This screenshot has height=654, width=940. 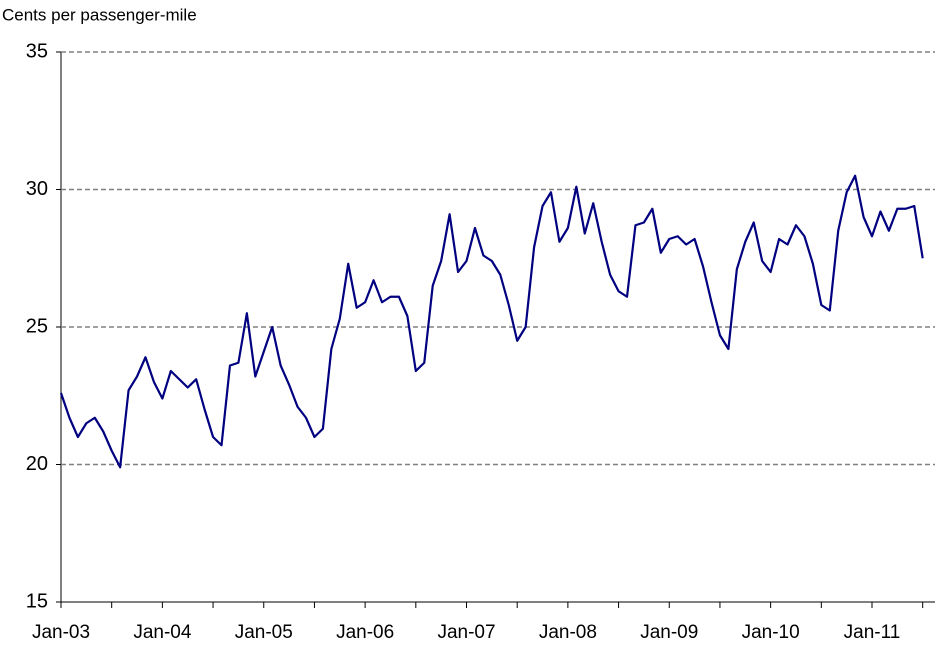 I want to click on x-tick-label: Jan-10, so click(x=771, y=632).